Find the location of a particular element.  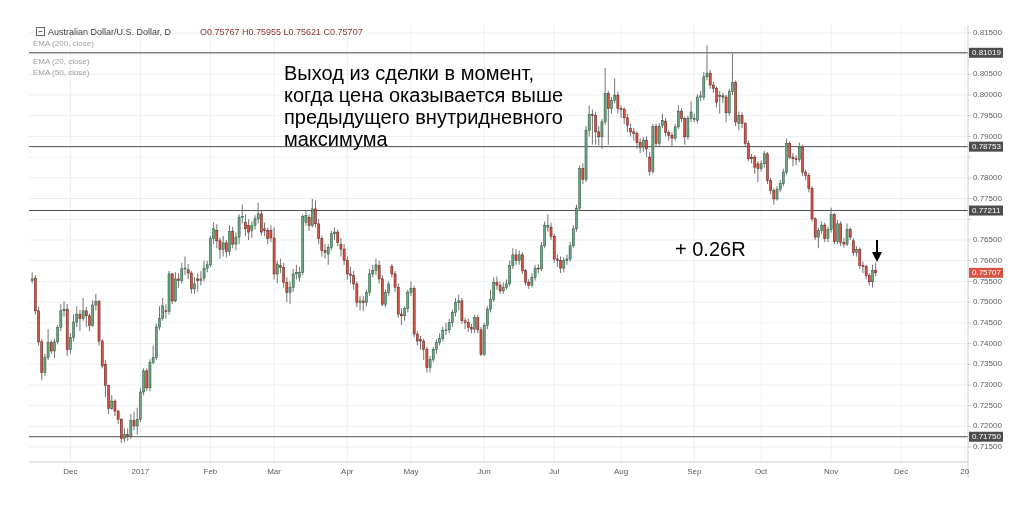

x-tick-label: Oct is located at coordinates (761, 472).